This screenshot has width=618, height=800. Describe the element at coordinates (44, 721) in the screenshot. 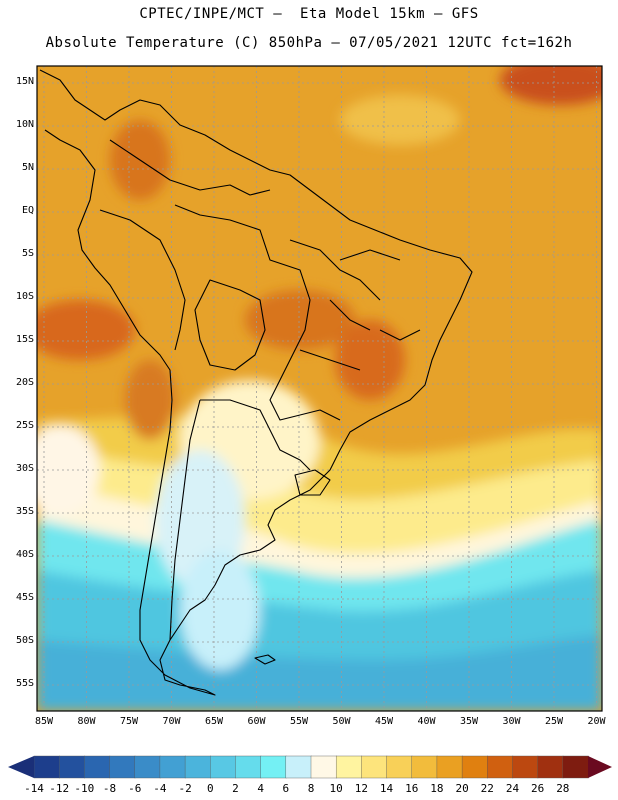

I see `lon-label: 85W` at that location.